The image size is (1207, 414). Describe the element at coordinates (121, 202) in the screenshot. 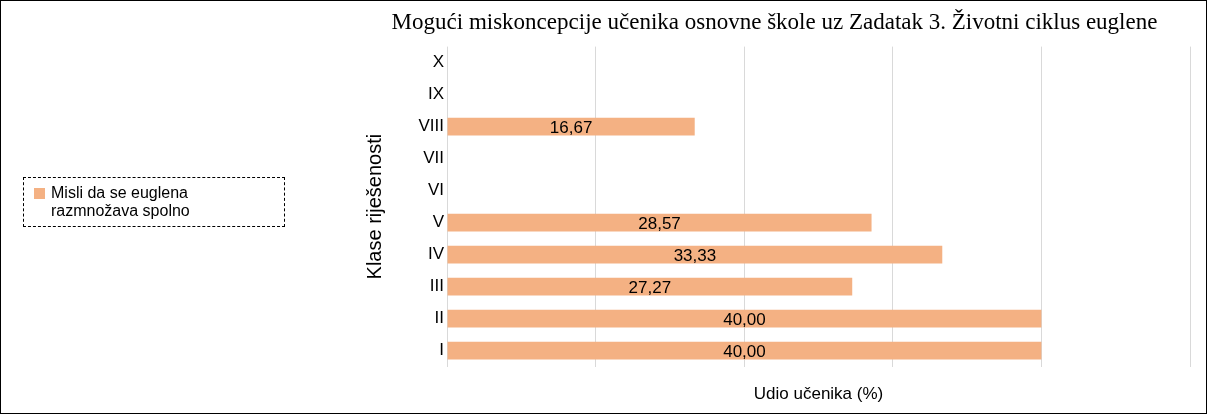

I see `legend-label: Misli da se euglena razmnožava spolno` at that location.